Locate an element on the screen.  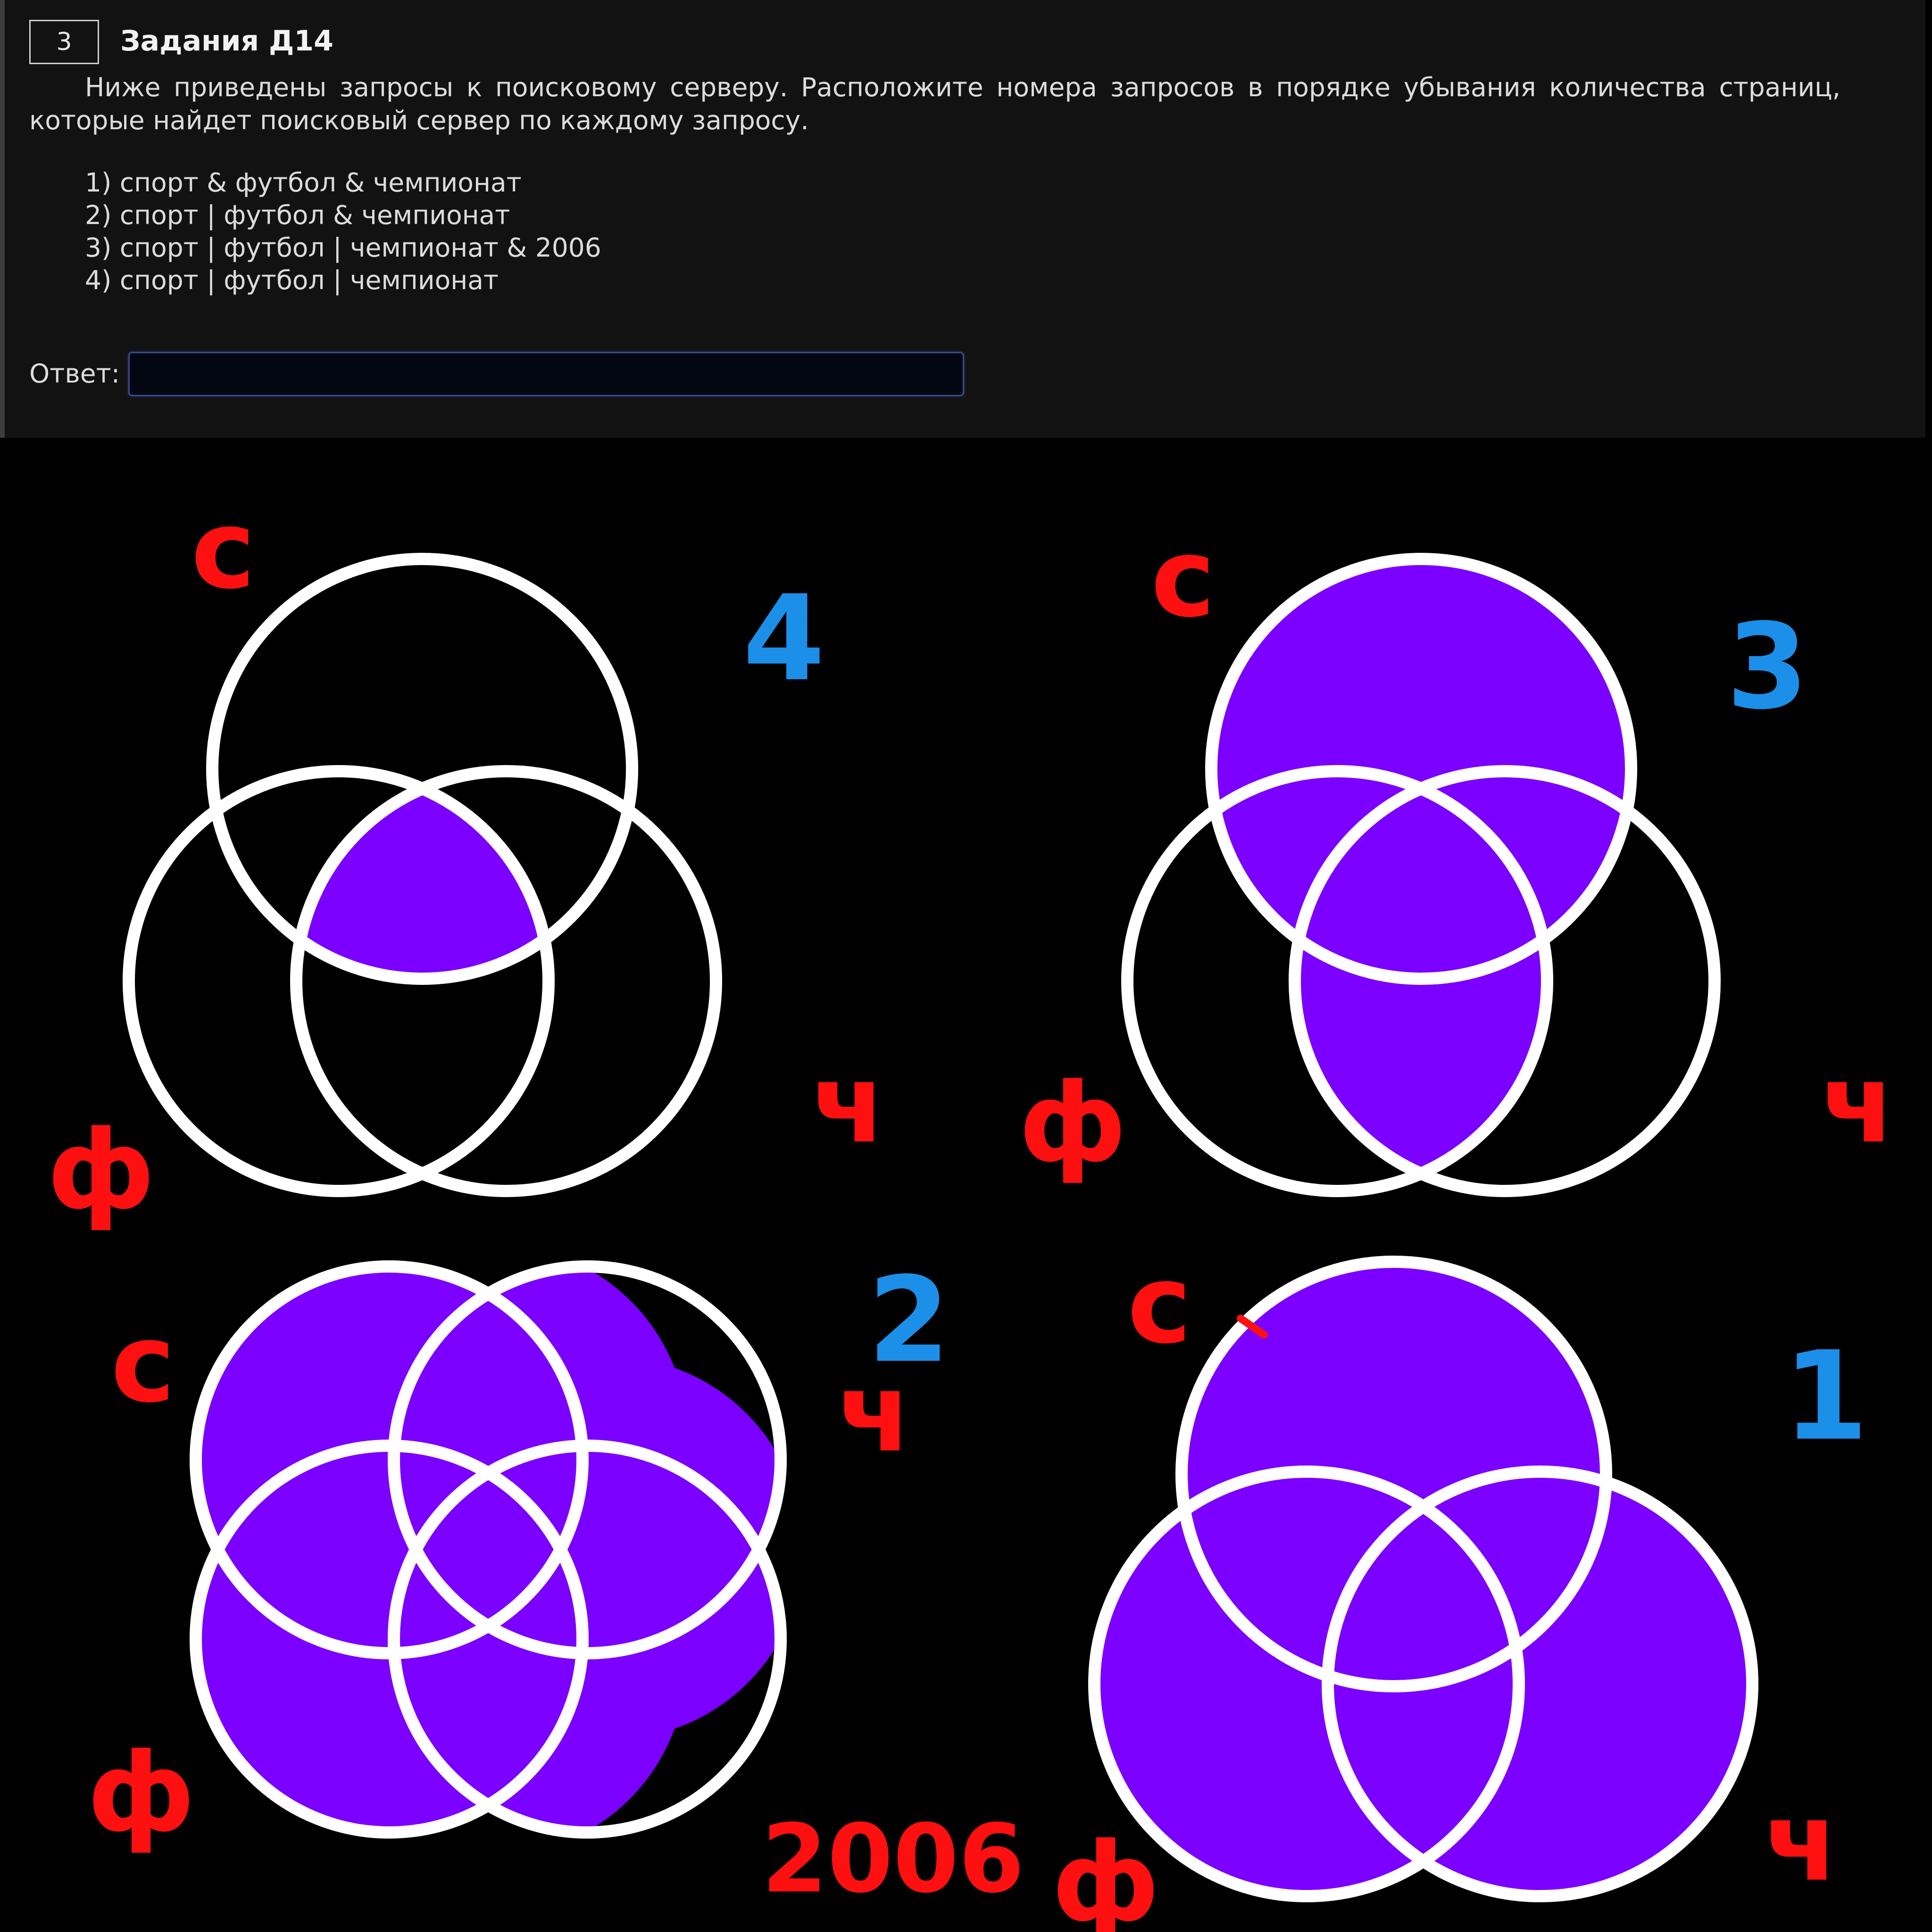
query-item: 2) спорт | футбол & чемпионат is located at coordinates (298, 215).